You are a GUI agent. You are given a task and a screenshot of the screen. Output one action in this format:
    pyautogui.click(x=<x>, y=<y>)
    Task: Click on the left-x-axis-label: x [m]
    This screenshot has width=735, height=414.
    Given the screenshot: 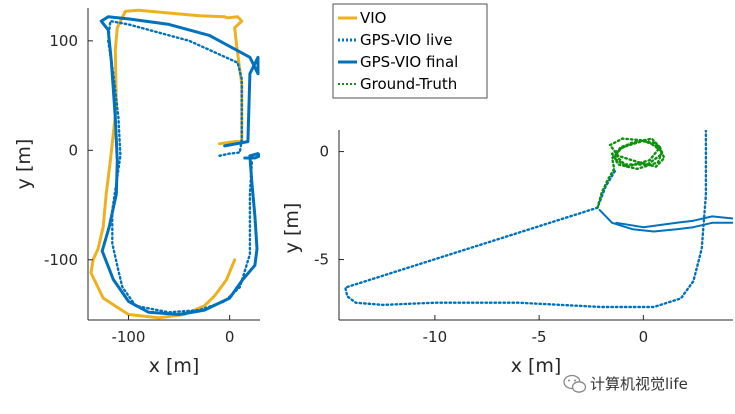 What is the action you would take?
    pyautogui.click(x=174, y=366)
    